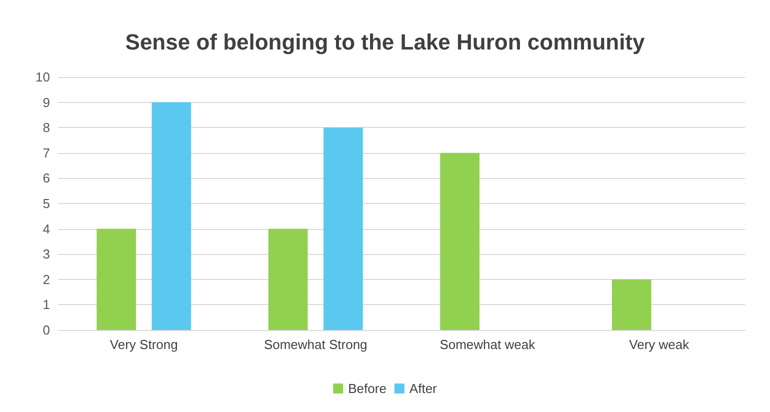 The width and height of the screenshot is (770, 412). What do you see at coordinates (423, 388) in the screenshot?
I see `legend-label: After` at bounding box center [423, 388].